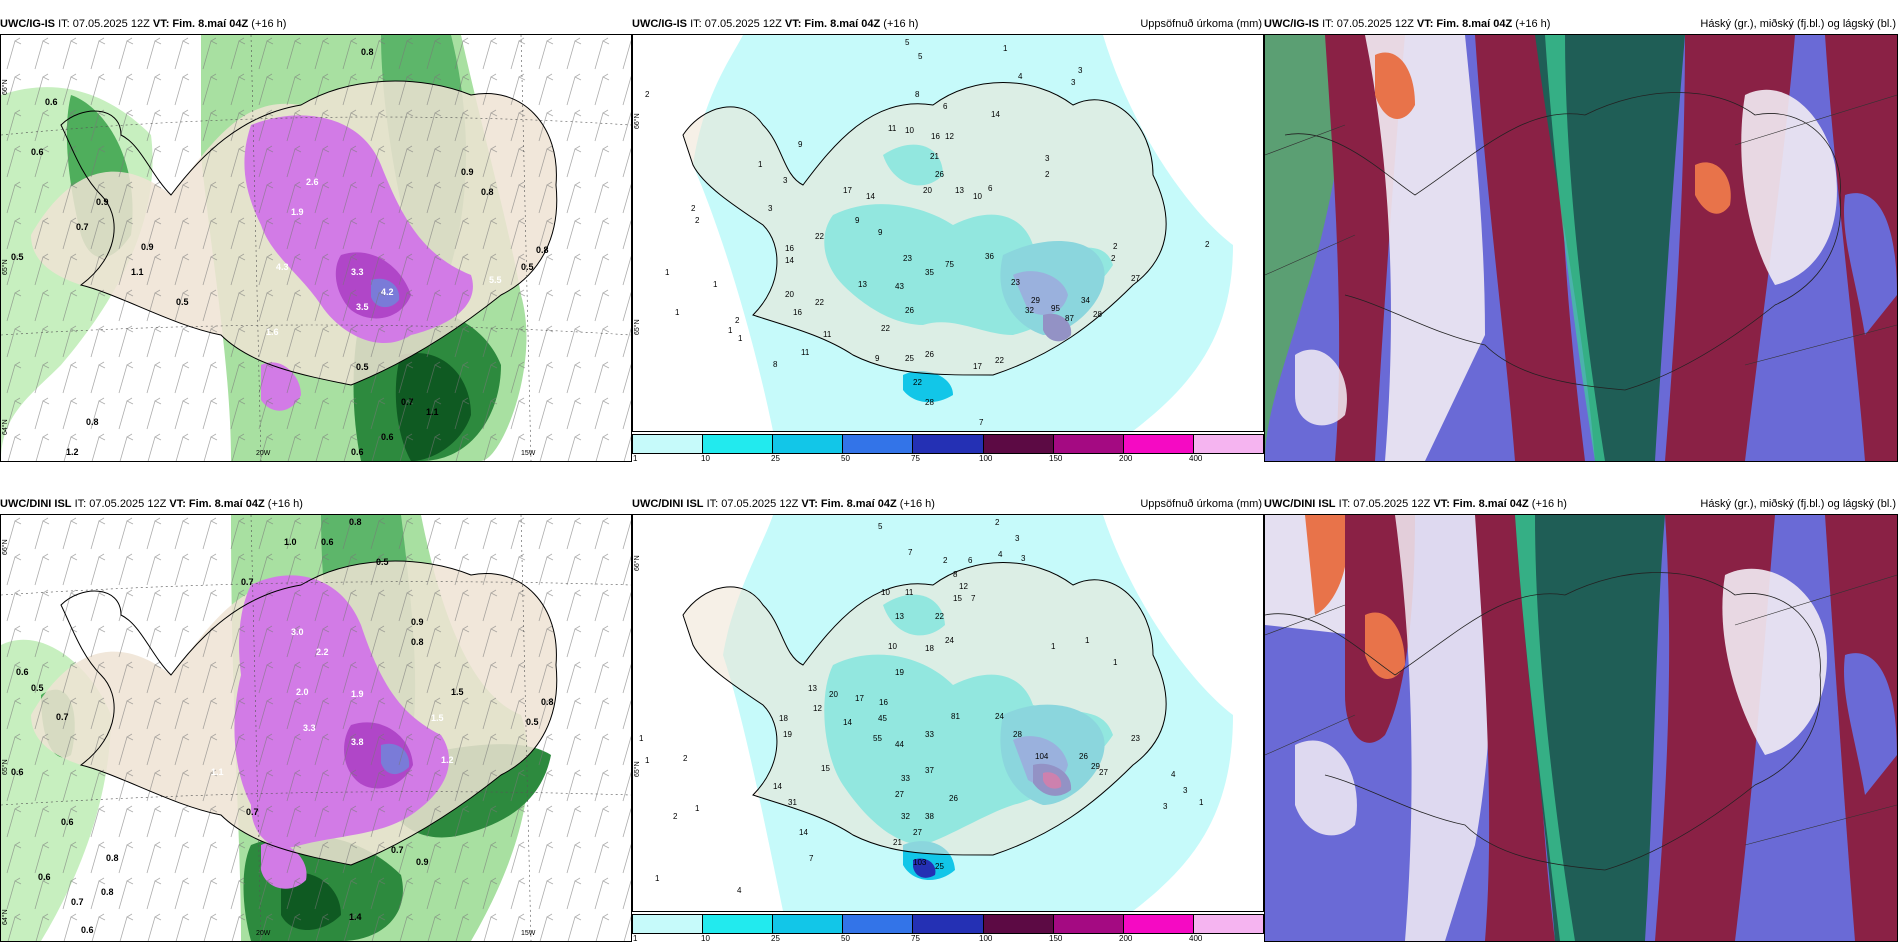 The image size is (1900, 950). Describe the element at coordinates (899, 286) in the screenshot. I see `precip-label: 43` at that location.